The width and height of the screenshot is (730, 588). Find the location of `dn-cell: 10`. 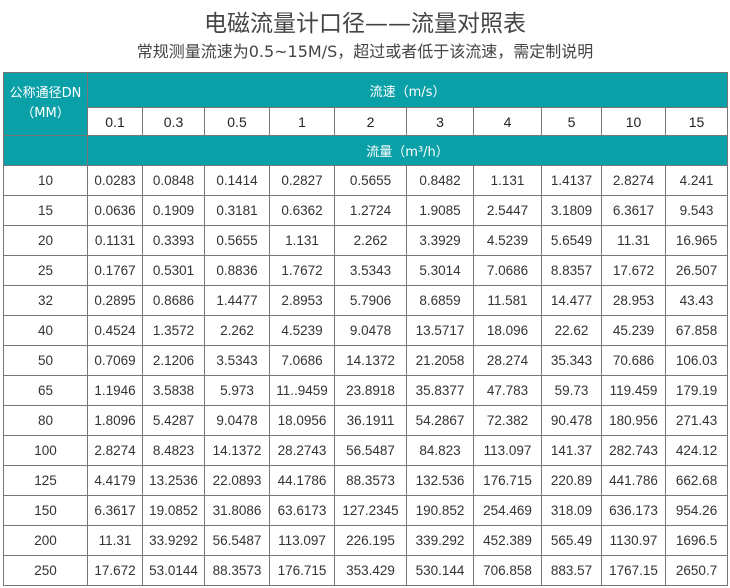

dn-cell: 10 is located at coordinates (45, 180).